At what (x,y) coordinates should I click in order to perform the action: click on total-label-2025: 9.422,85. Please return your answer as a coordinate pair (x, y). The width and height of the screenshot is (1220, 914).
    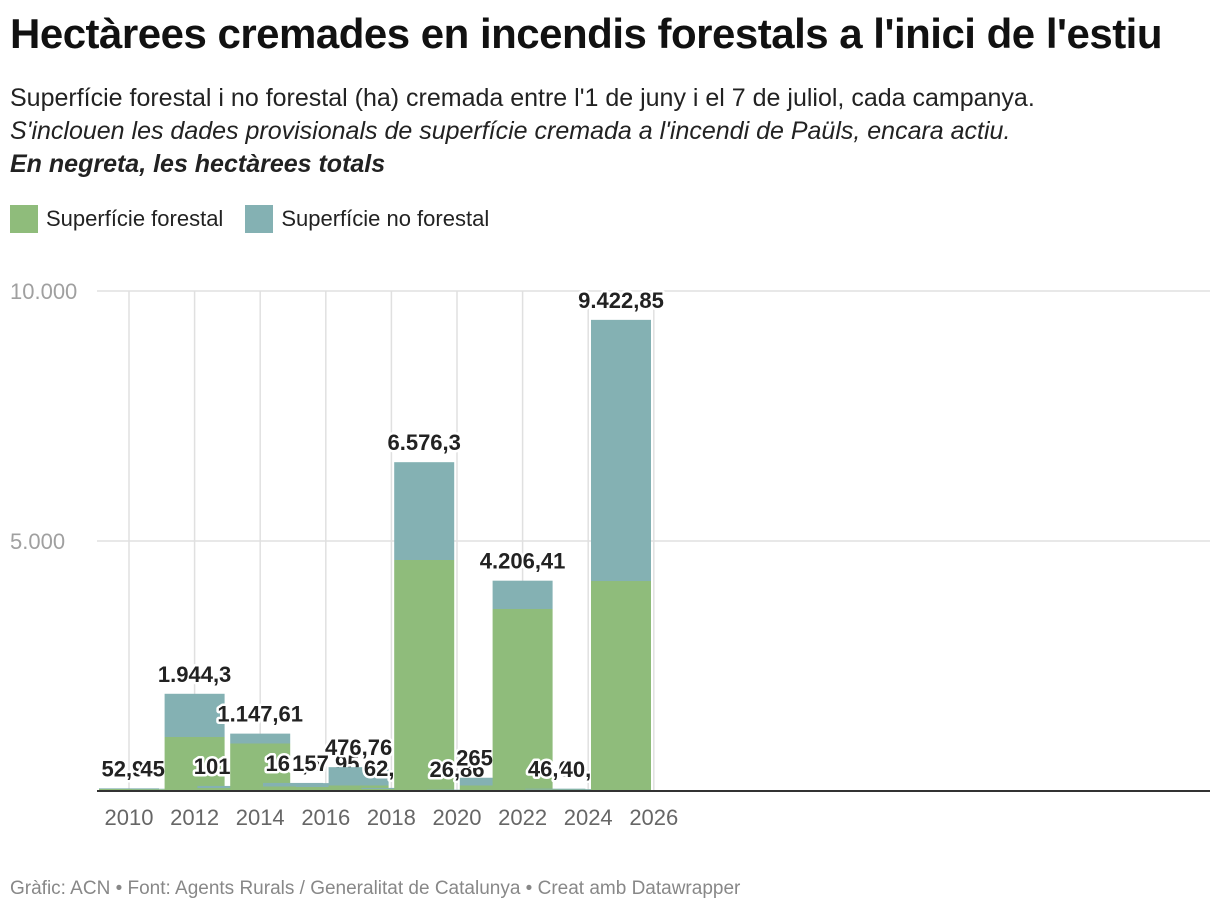
    Looking at the image, I should click on (621, 300).